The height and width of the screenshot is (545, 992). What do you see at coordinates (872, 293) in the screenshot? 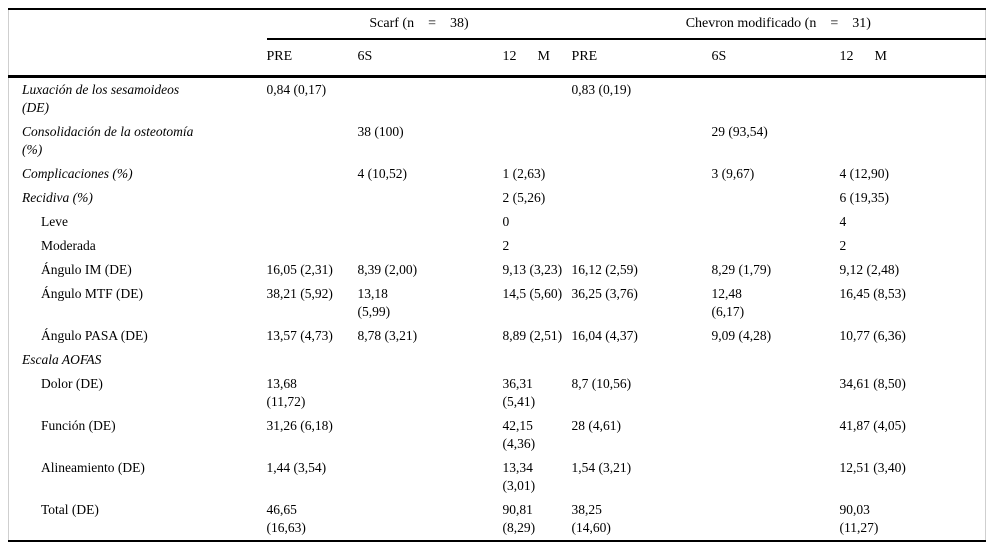
I see `table-cell: 16,45 (8,53)` at bounding box center [872, 293].